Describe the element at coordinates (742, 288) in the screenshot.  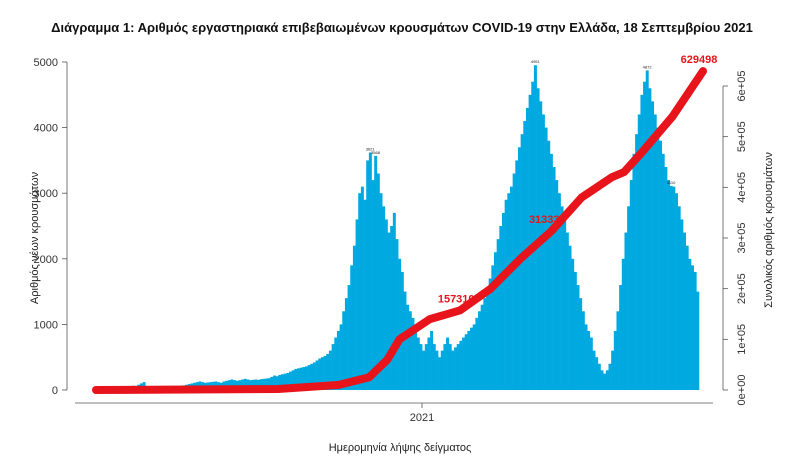
I see `y2-tick-label: 2e+05` at that location.